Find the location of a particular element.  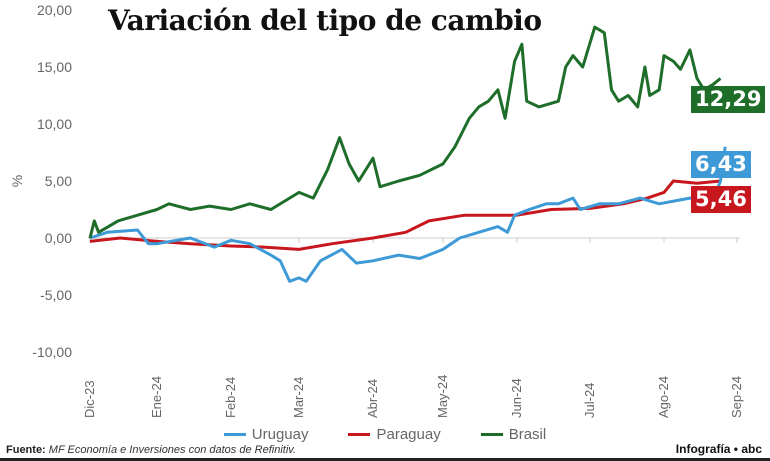

brand-logo: Infografía • abc is located at coordinates (718, 449).